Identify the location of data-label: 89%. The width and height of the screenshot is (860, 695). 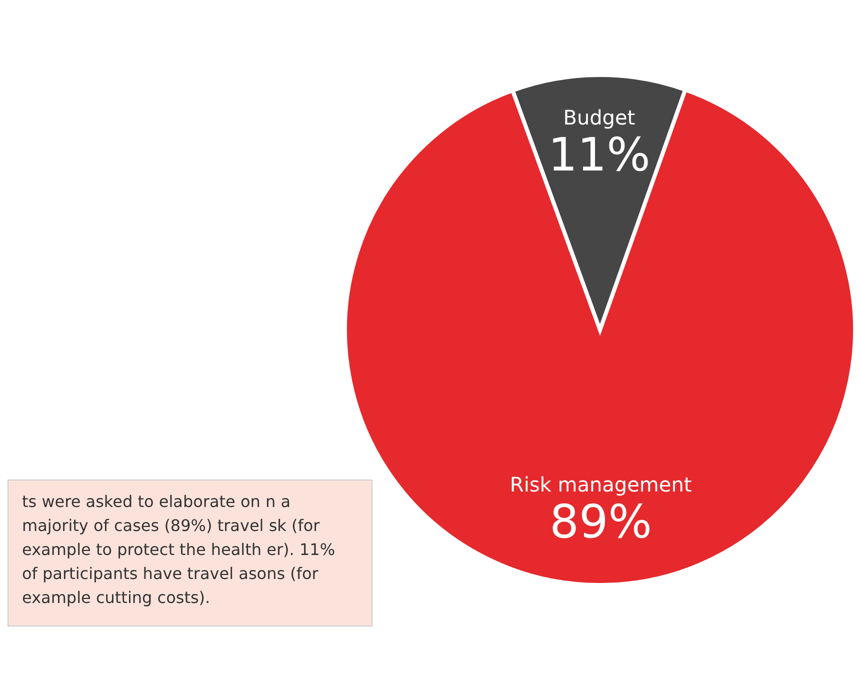
(601, 521).